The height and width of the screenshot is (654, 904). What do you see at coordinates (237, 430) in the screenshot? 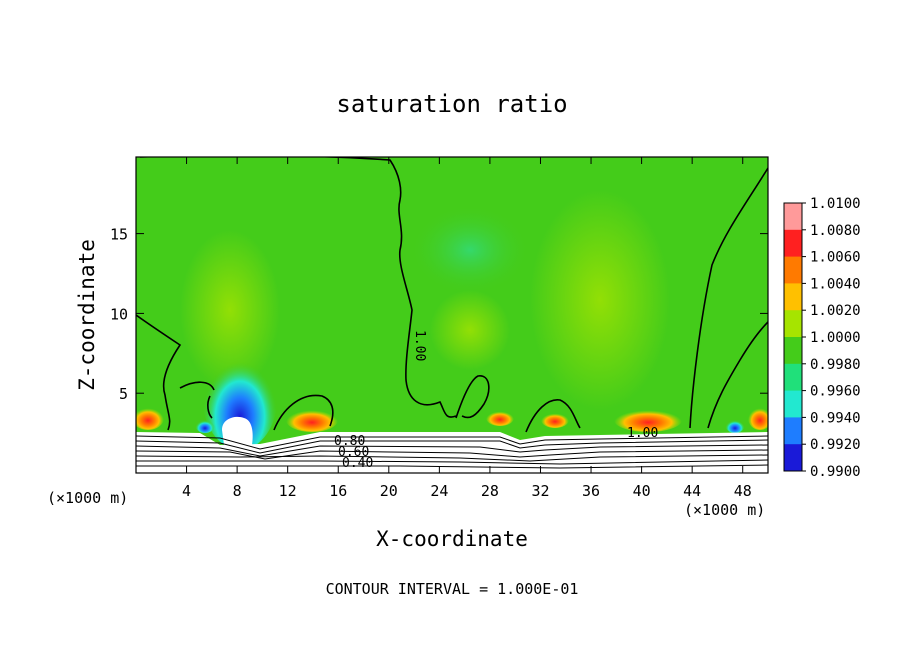
I see `white-blob` at bounding box center [237, 430].